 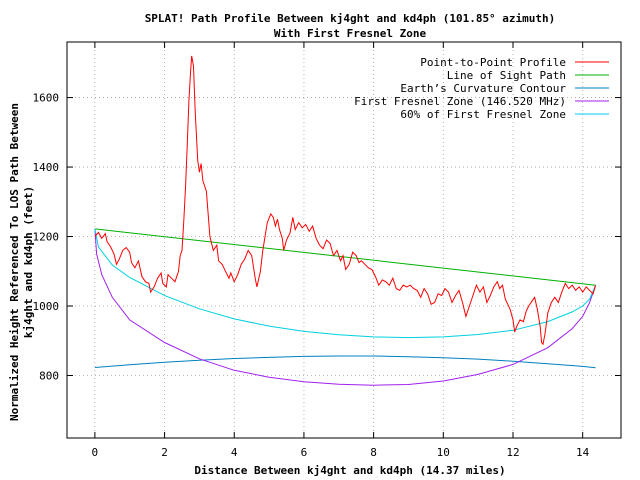 I want to click on x-tick-label: 14, so click(x=583, y=452).